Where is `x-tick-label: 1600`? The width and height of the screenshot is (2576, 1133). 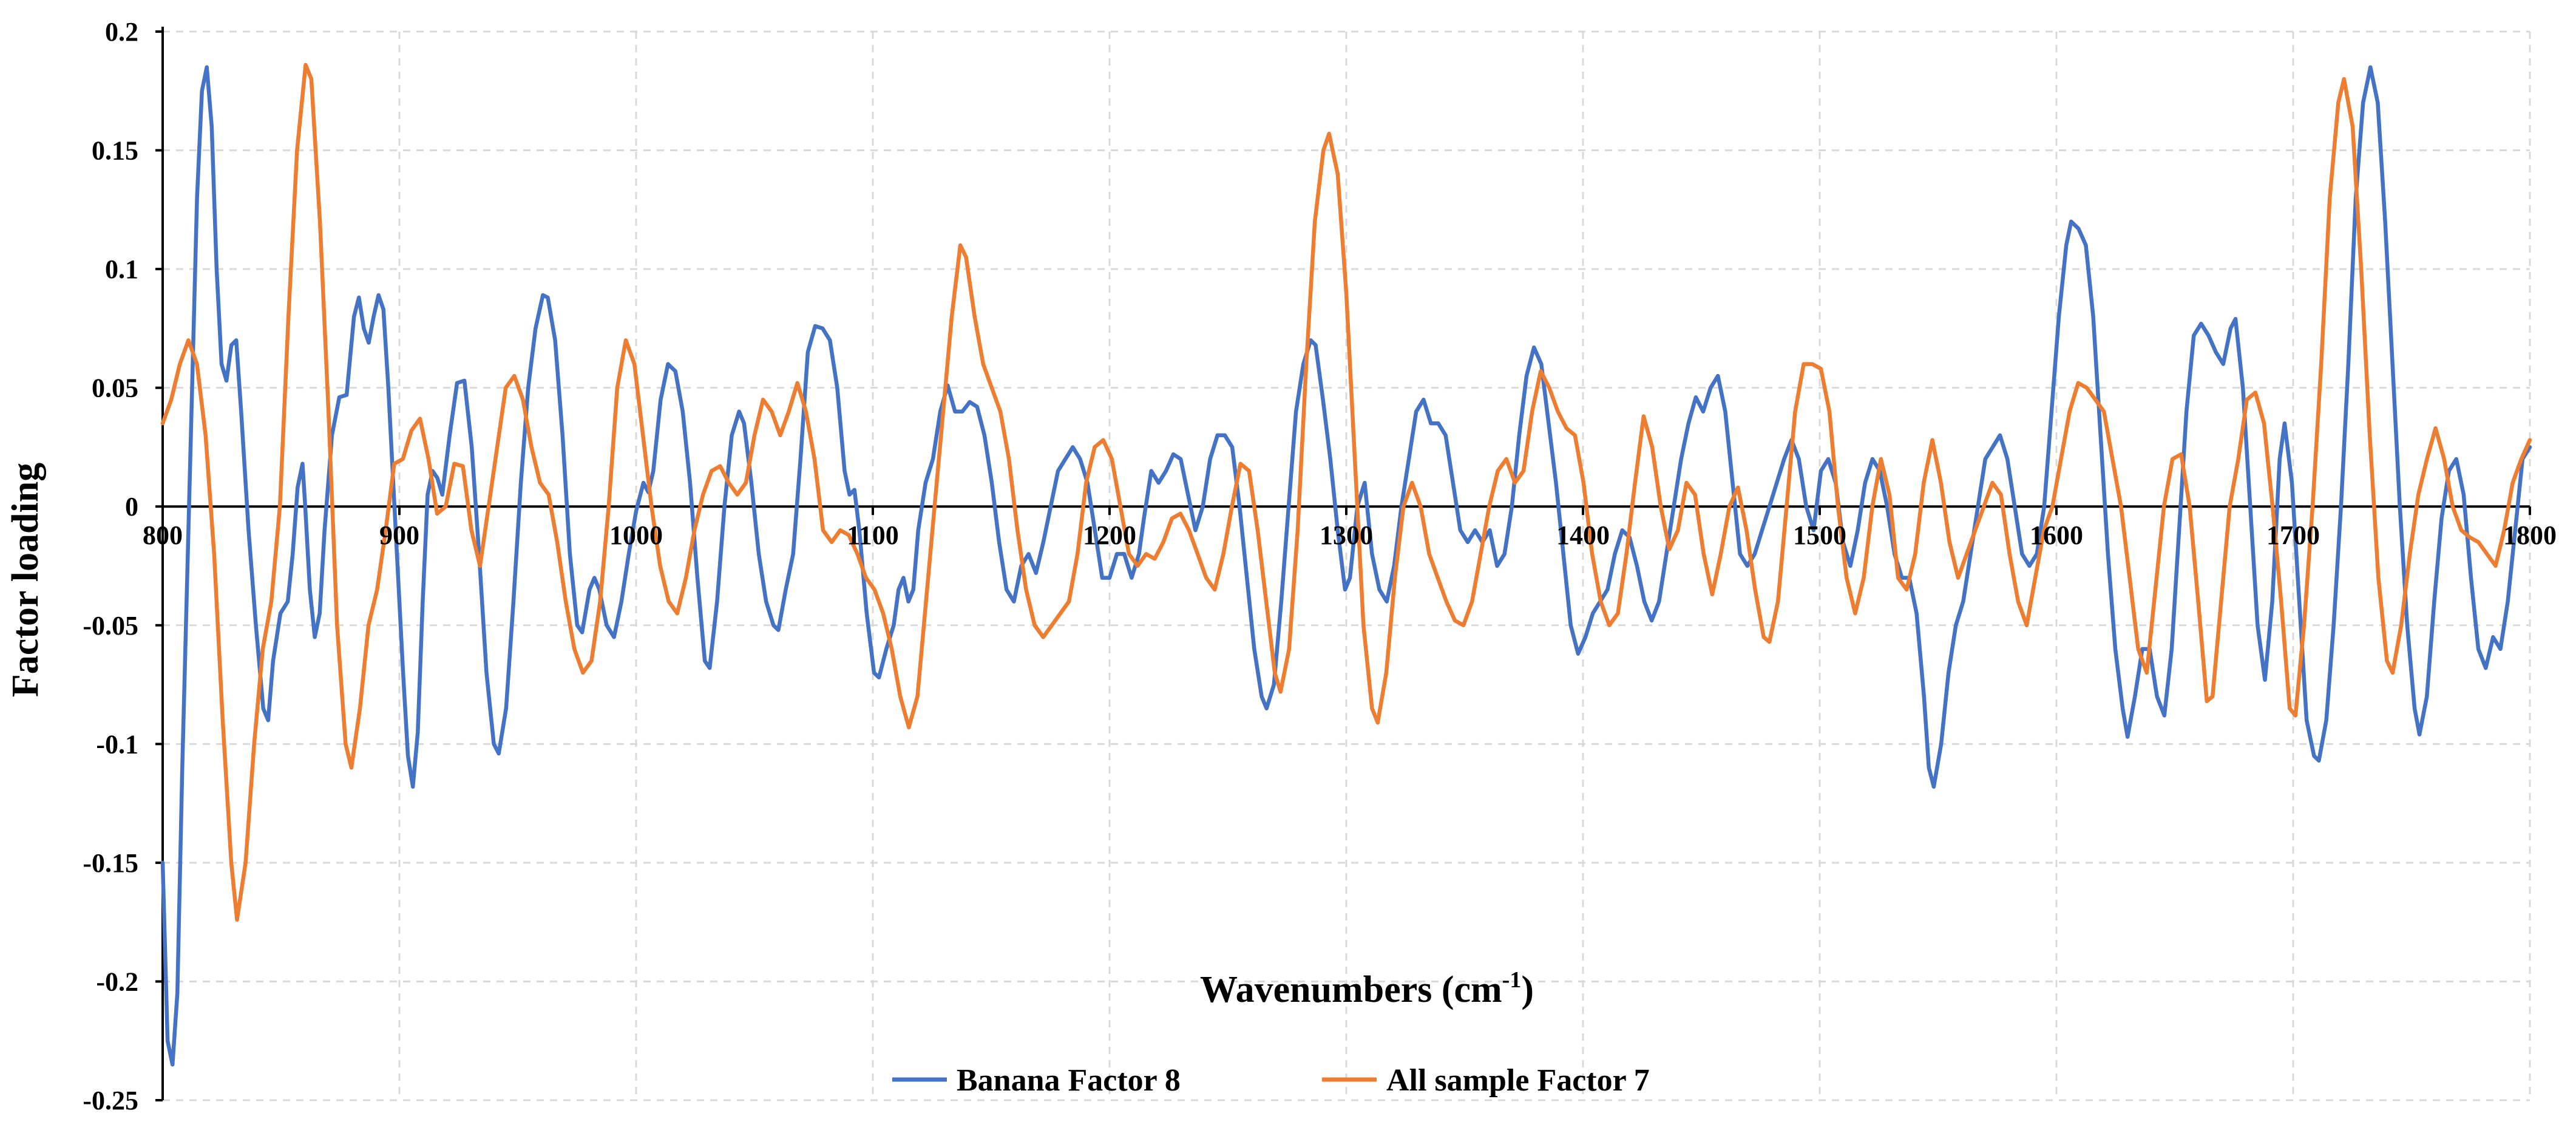 x-tick-label: 1600 is located at coordinates (2056, 535).